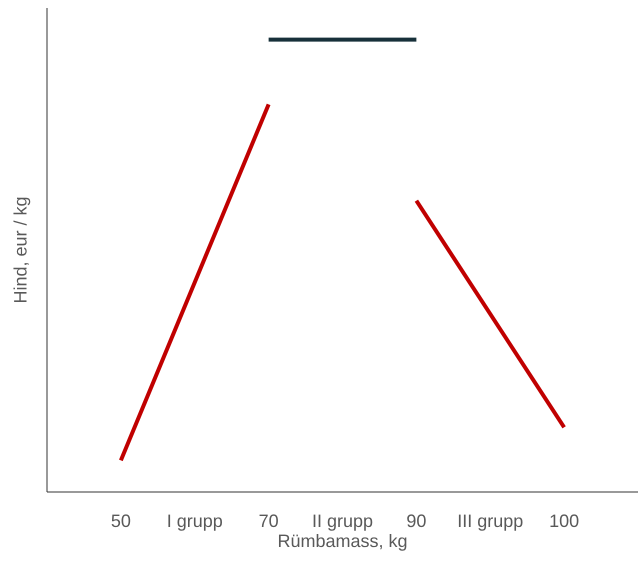 This screenshot has width=642, height=563. What do you see at coordinates (564, 520) in the screenshot?
I see `x-tick-label: 100` at bounding box center [564, 520].